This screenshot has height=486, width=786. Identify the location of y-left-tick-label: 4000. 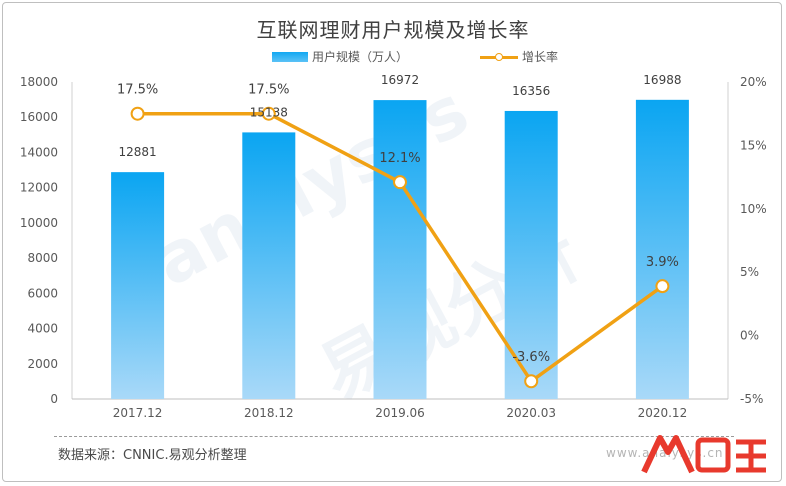
(42, 329).